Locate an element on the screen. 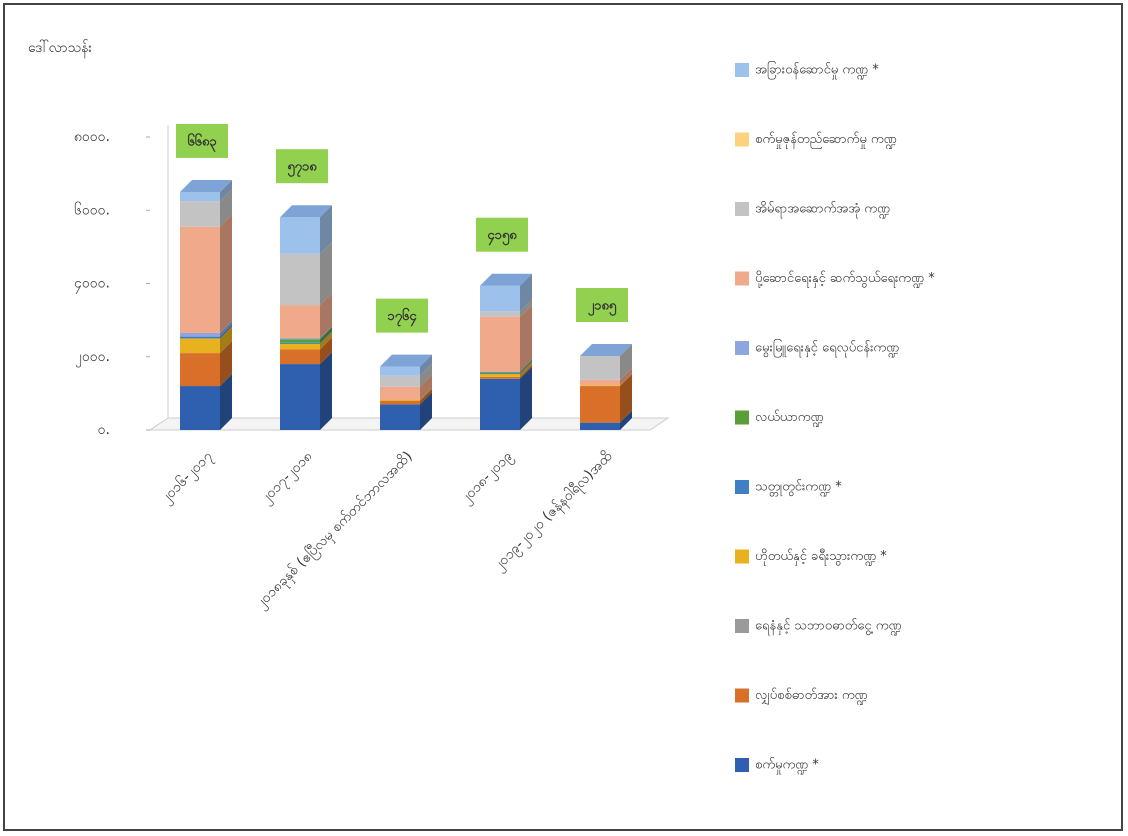  y-tick-label: ၀. is located at coordinates (104, 430).